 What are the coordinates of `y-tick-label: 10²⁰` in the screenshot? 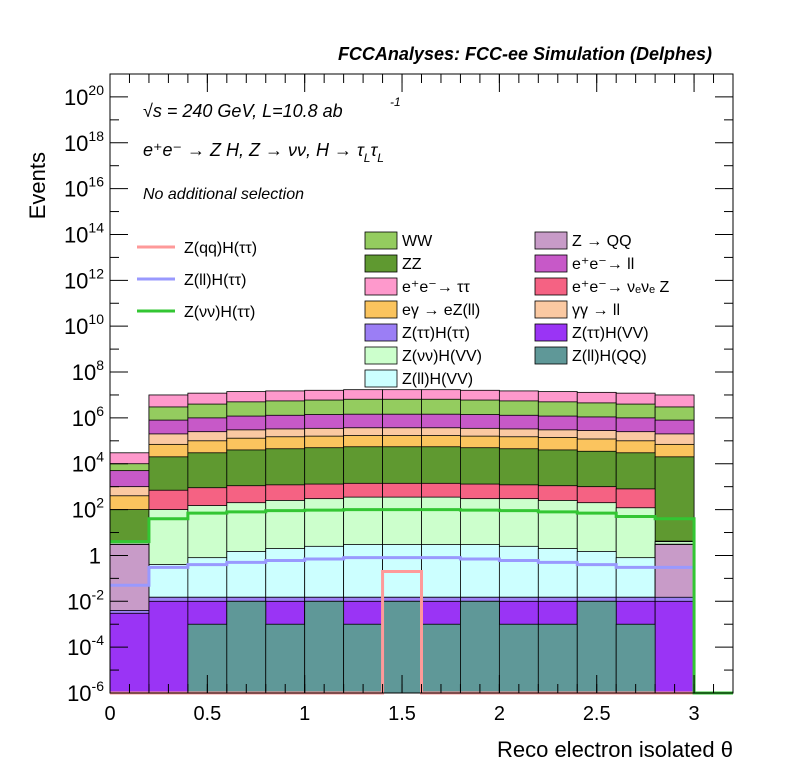 It's located at (84, 96).